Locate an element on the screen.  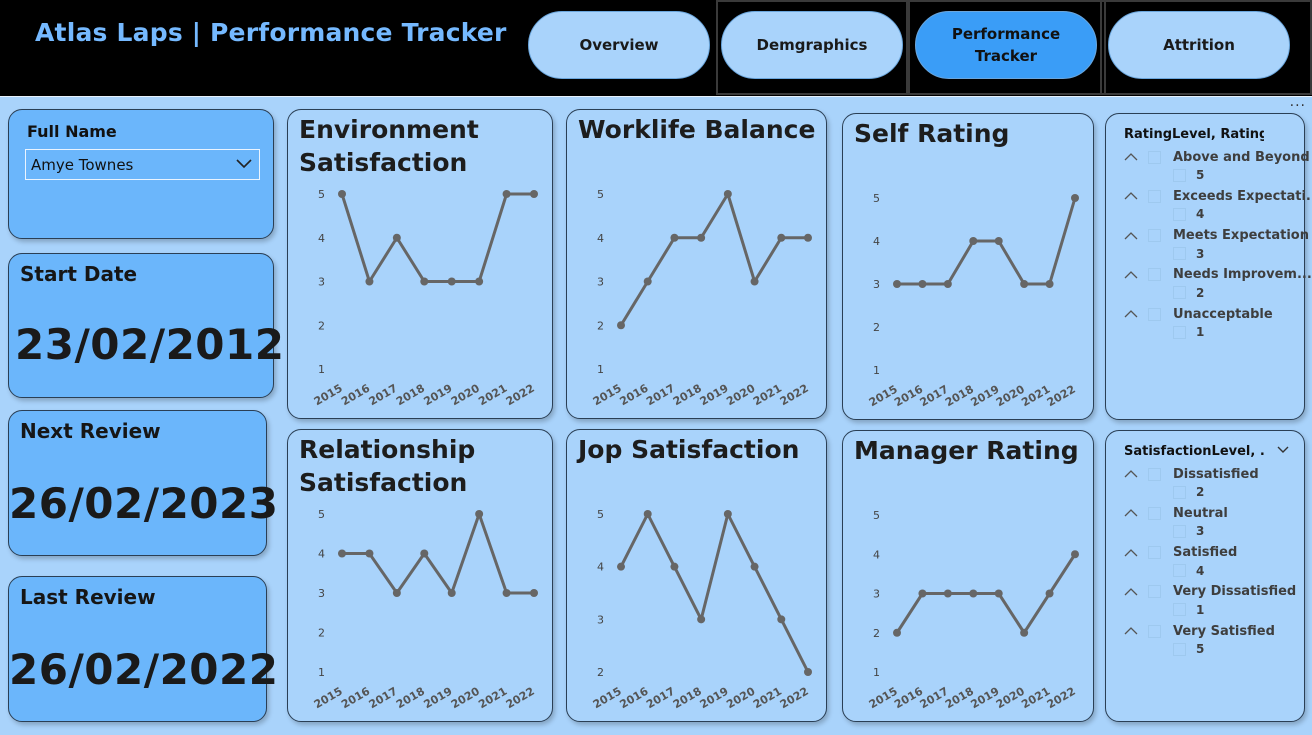
nav-performance-tracker-button: Performance Tracker is located at coordinates (1006, 45).